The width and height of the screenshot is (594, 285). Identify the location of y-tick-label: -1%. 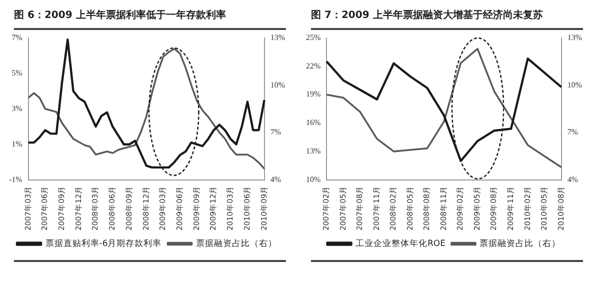
(16, 179).